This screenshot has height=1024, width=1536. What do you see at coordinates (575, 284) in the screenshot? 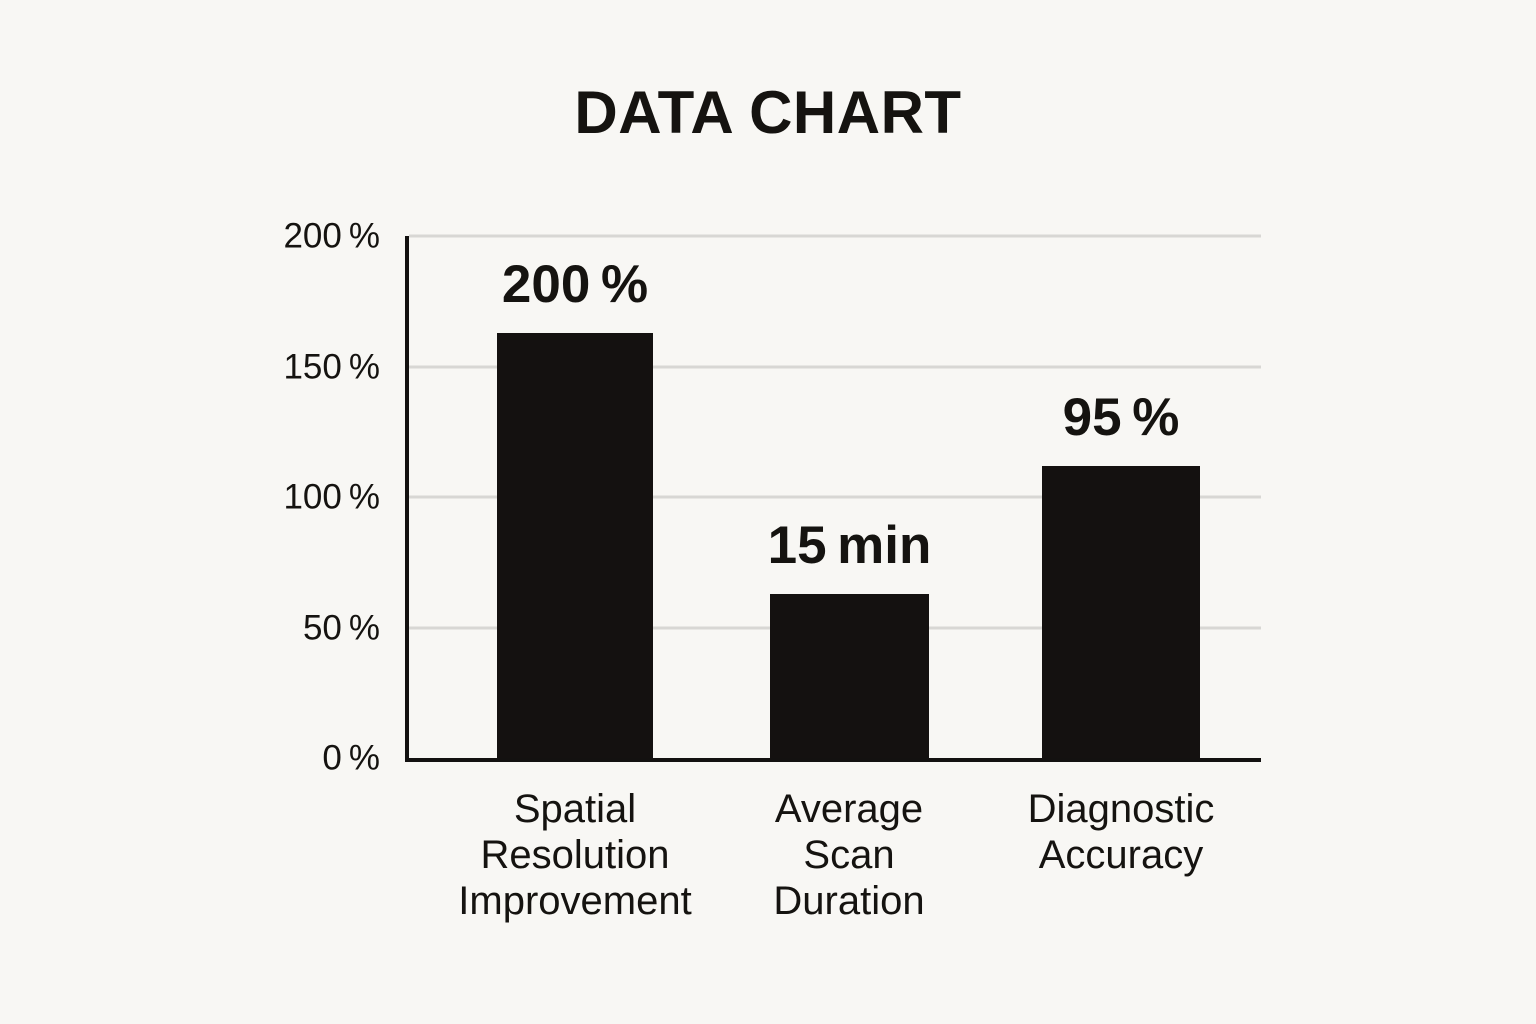
I see `bar-value-label: 200 %` at bounding box center [575, 284].